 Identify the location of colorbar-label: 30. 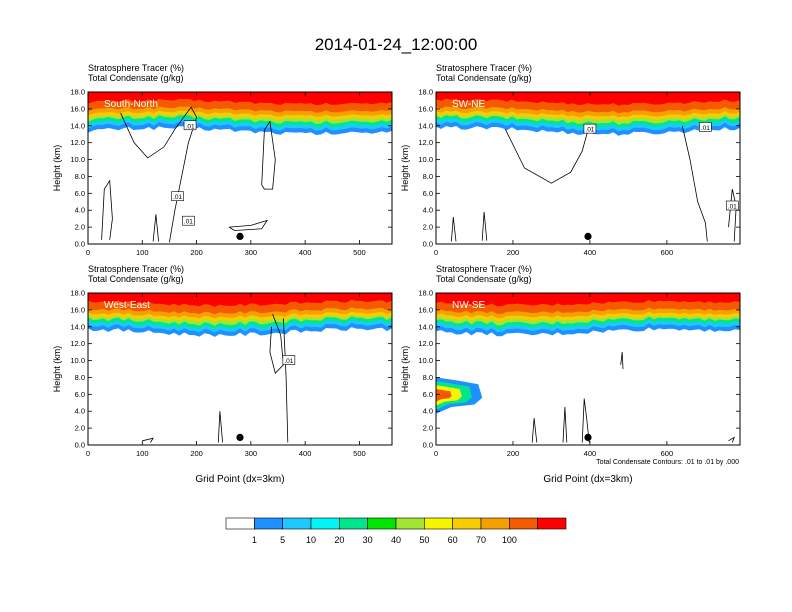
(368, 540).